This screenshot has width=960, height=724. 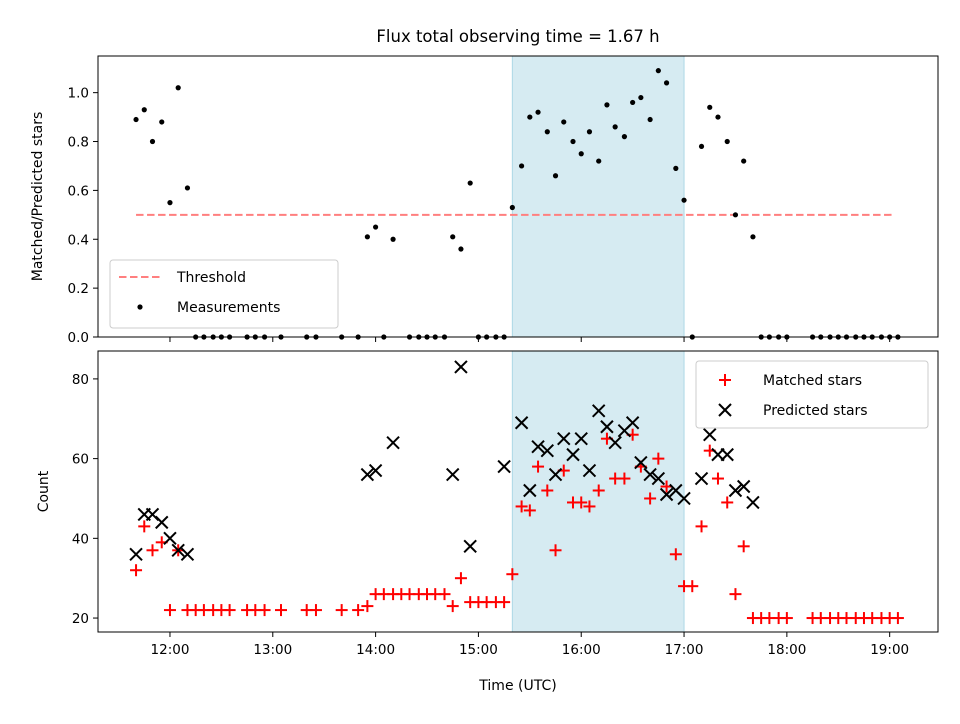 I want to click on ratio-y-axis-label: Matched/Predicted stars, so click(x=38, y=197).